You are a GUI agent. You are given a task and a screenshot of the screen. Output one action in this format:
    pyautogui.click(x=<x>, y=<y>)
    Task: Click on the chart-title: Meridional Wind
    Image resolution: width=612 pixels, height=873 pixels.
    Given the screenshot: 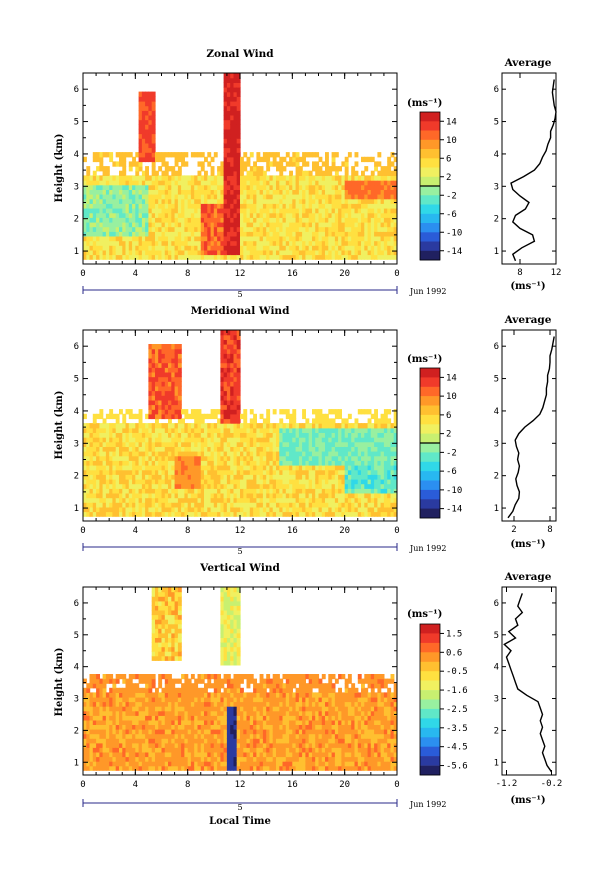 What is the action you would take?
    pyautogui.click(x=240, y=311)
    